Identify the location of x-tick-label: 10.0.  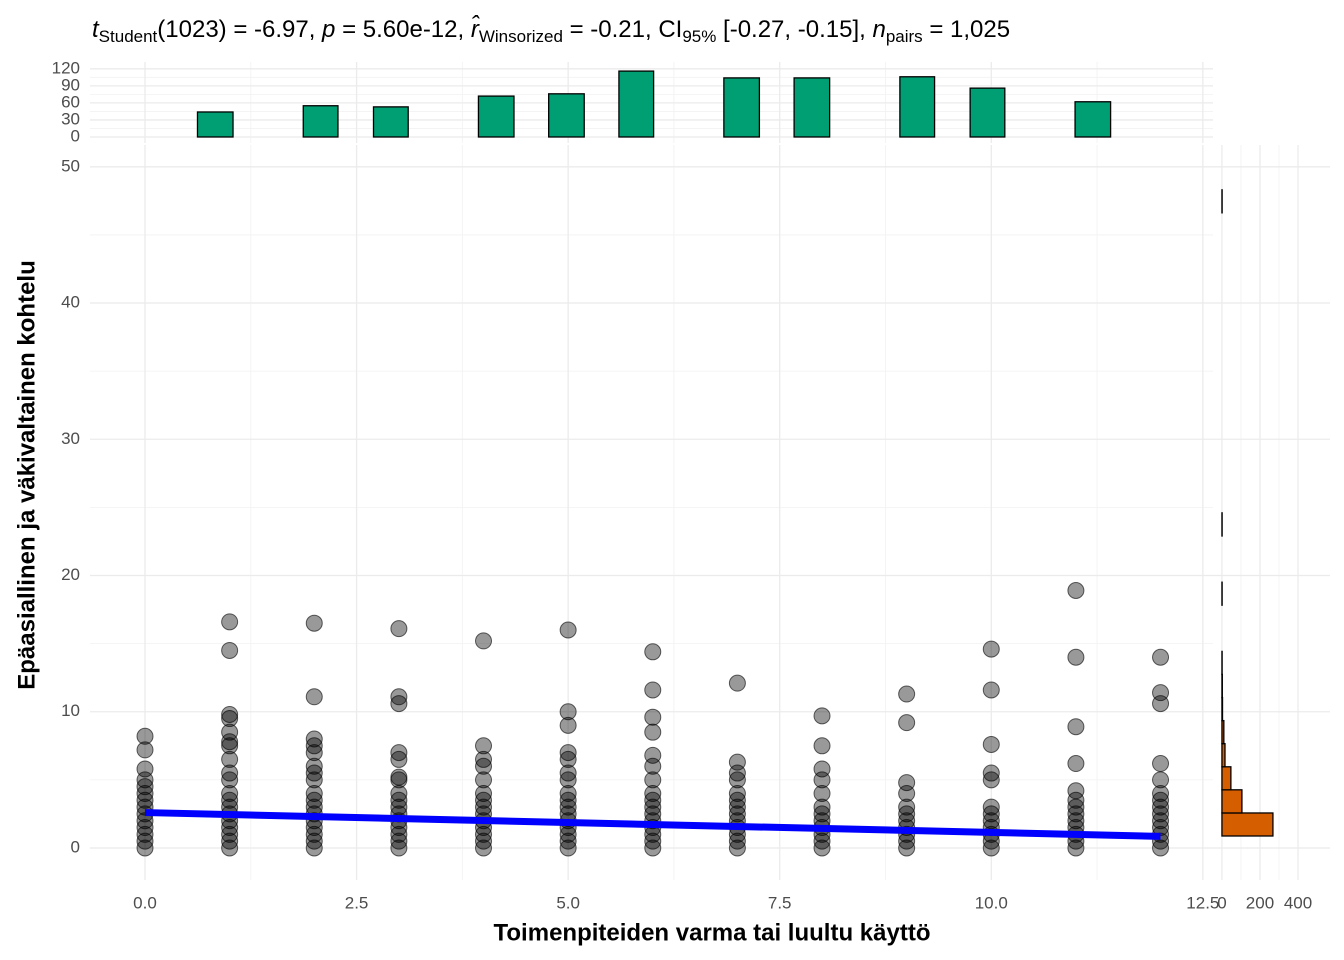
(991, 902).